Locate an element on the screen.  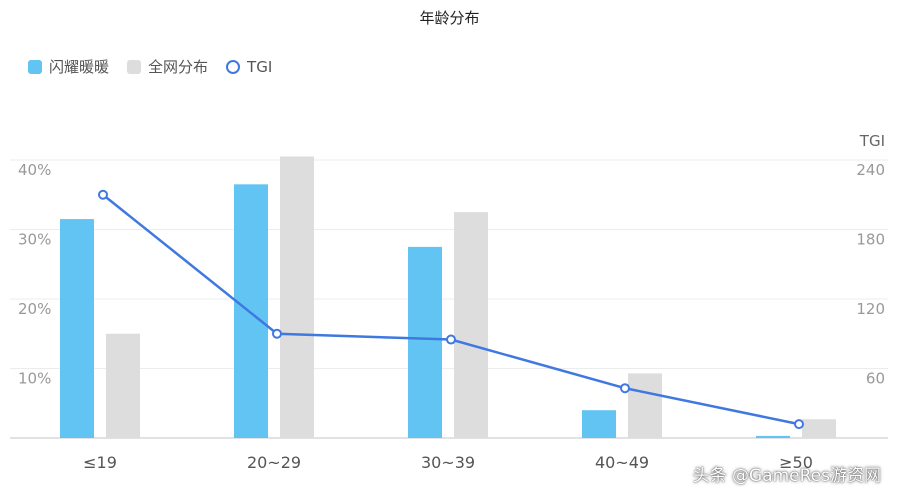
y-right-axis-title: TGI is located at coordinates (872, 141).